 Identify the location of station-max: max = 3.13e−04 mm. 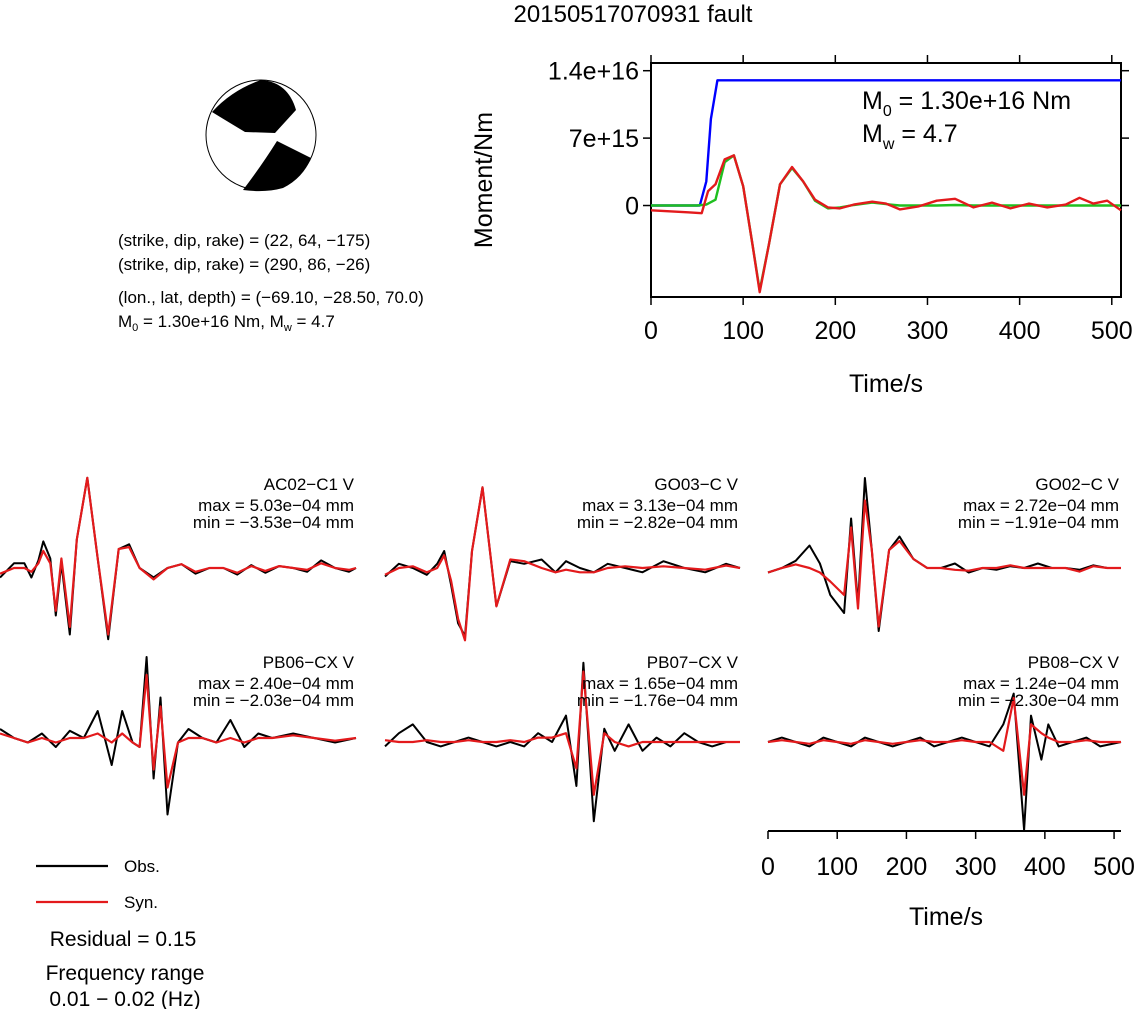
(660, 505).